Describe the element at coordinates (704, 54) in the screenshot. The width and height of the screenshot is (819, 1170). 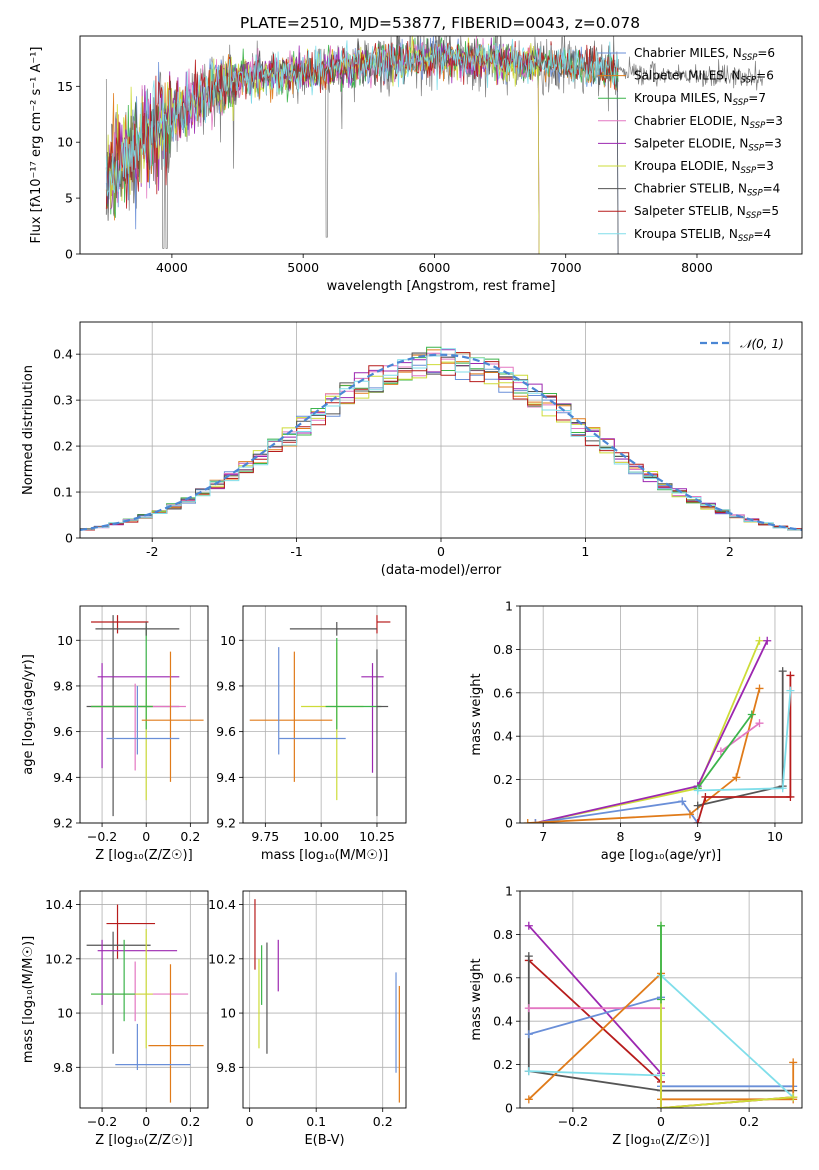
I see `legend-entry-0: Chabrier MILES, NSSP=6` at that location.